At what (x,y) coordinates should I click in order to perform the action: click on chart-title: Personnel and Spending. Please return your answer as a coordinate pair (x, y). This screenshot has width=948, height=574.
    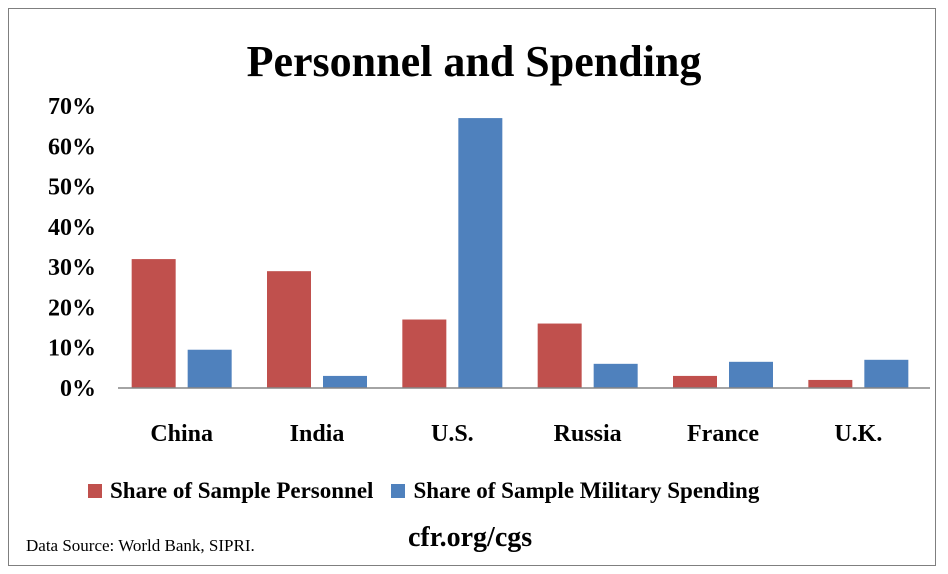
    Looking at the image, I should click on (474, 61).